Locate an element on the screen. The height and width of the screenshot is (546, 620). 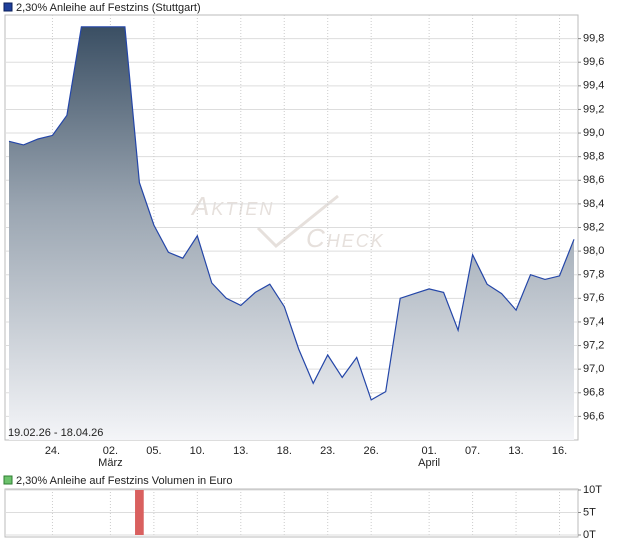
y-tick-label: 99,4 is located at coordinates (593, 86).